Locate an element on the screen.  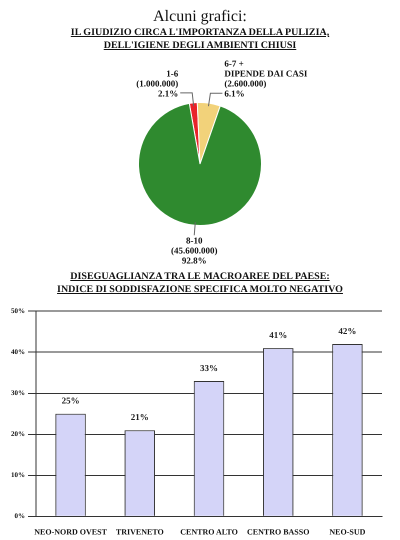
slice-label: 6-7 + DIPENDE DAI CASI is located at coordinates (266, 68).